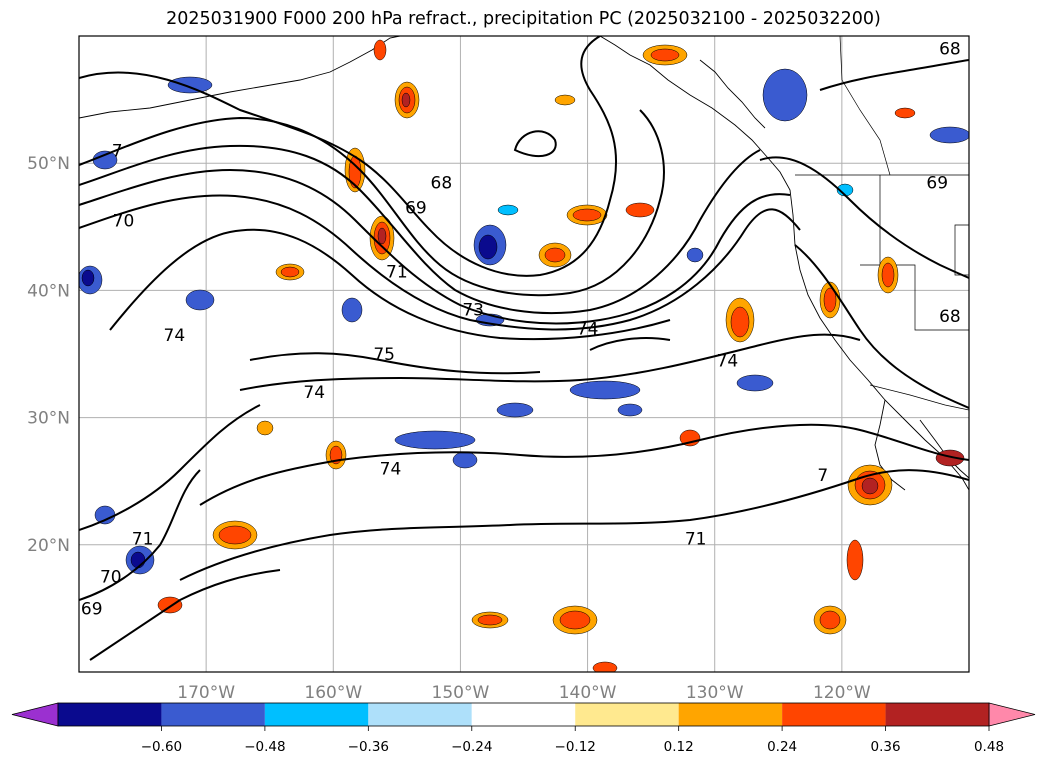  What do you see at coordinates (865, 106) in the screenshot?
I see `alaska-canada-border` at bounding box center [865, 106].